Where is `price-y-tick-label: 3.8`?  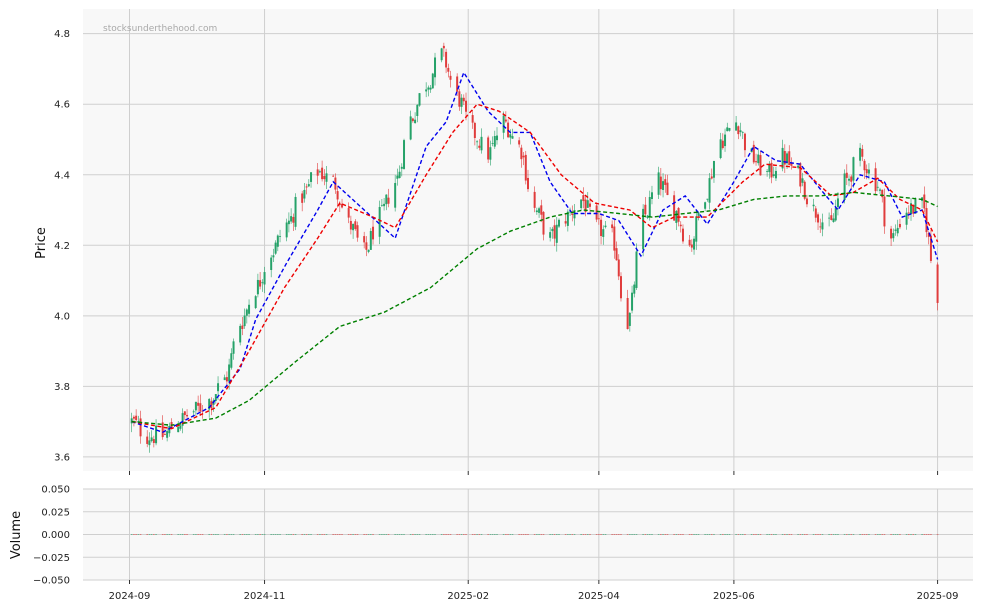 price-y-tick-label: 3.8 is located at coordinates (62, 387).